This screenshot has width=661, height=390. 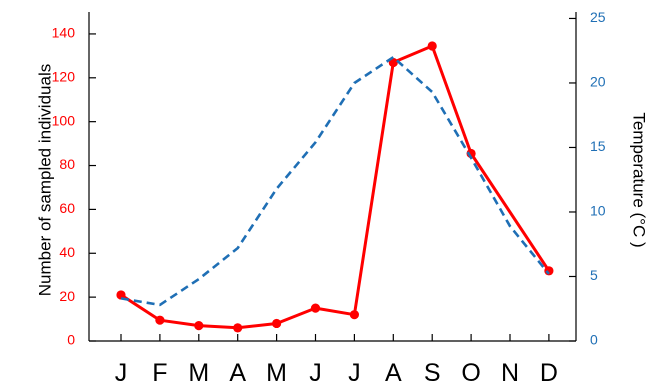 I want to click on right-tick-label: 0, so click(x=594, y=340).